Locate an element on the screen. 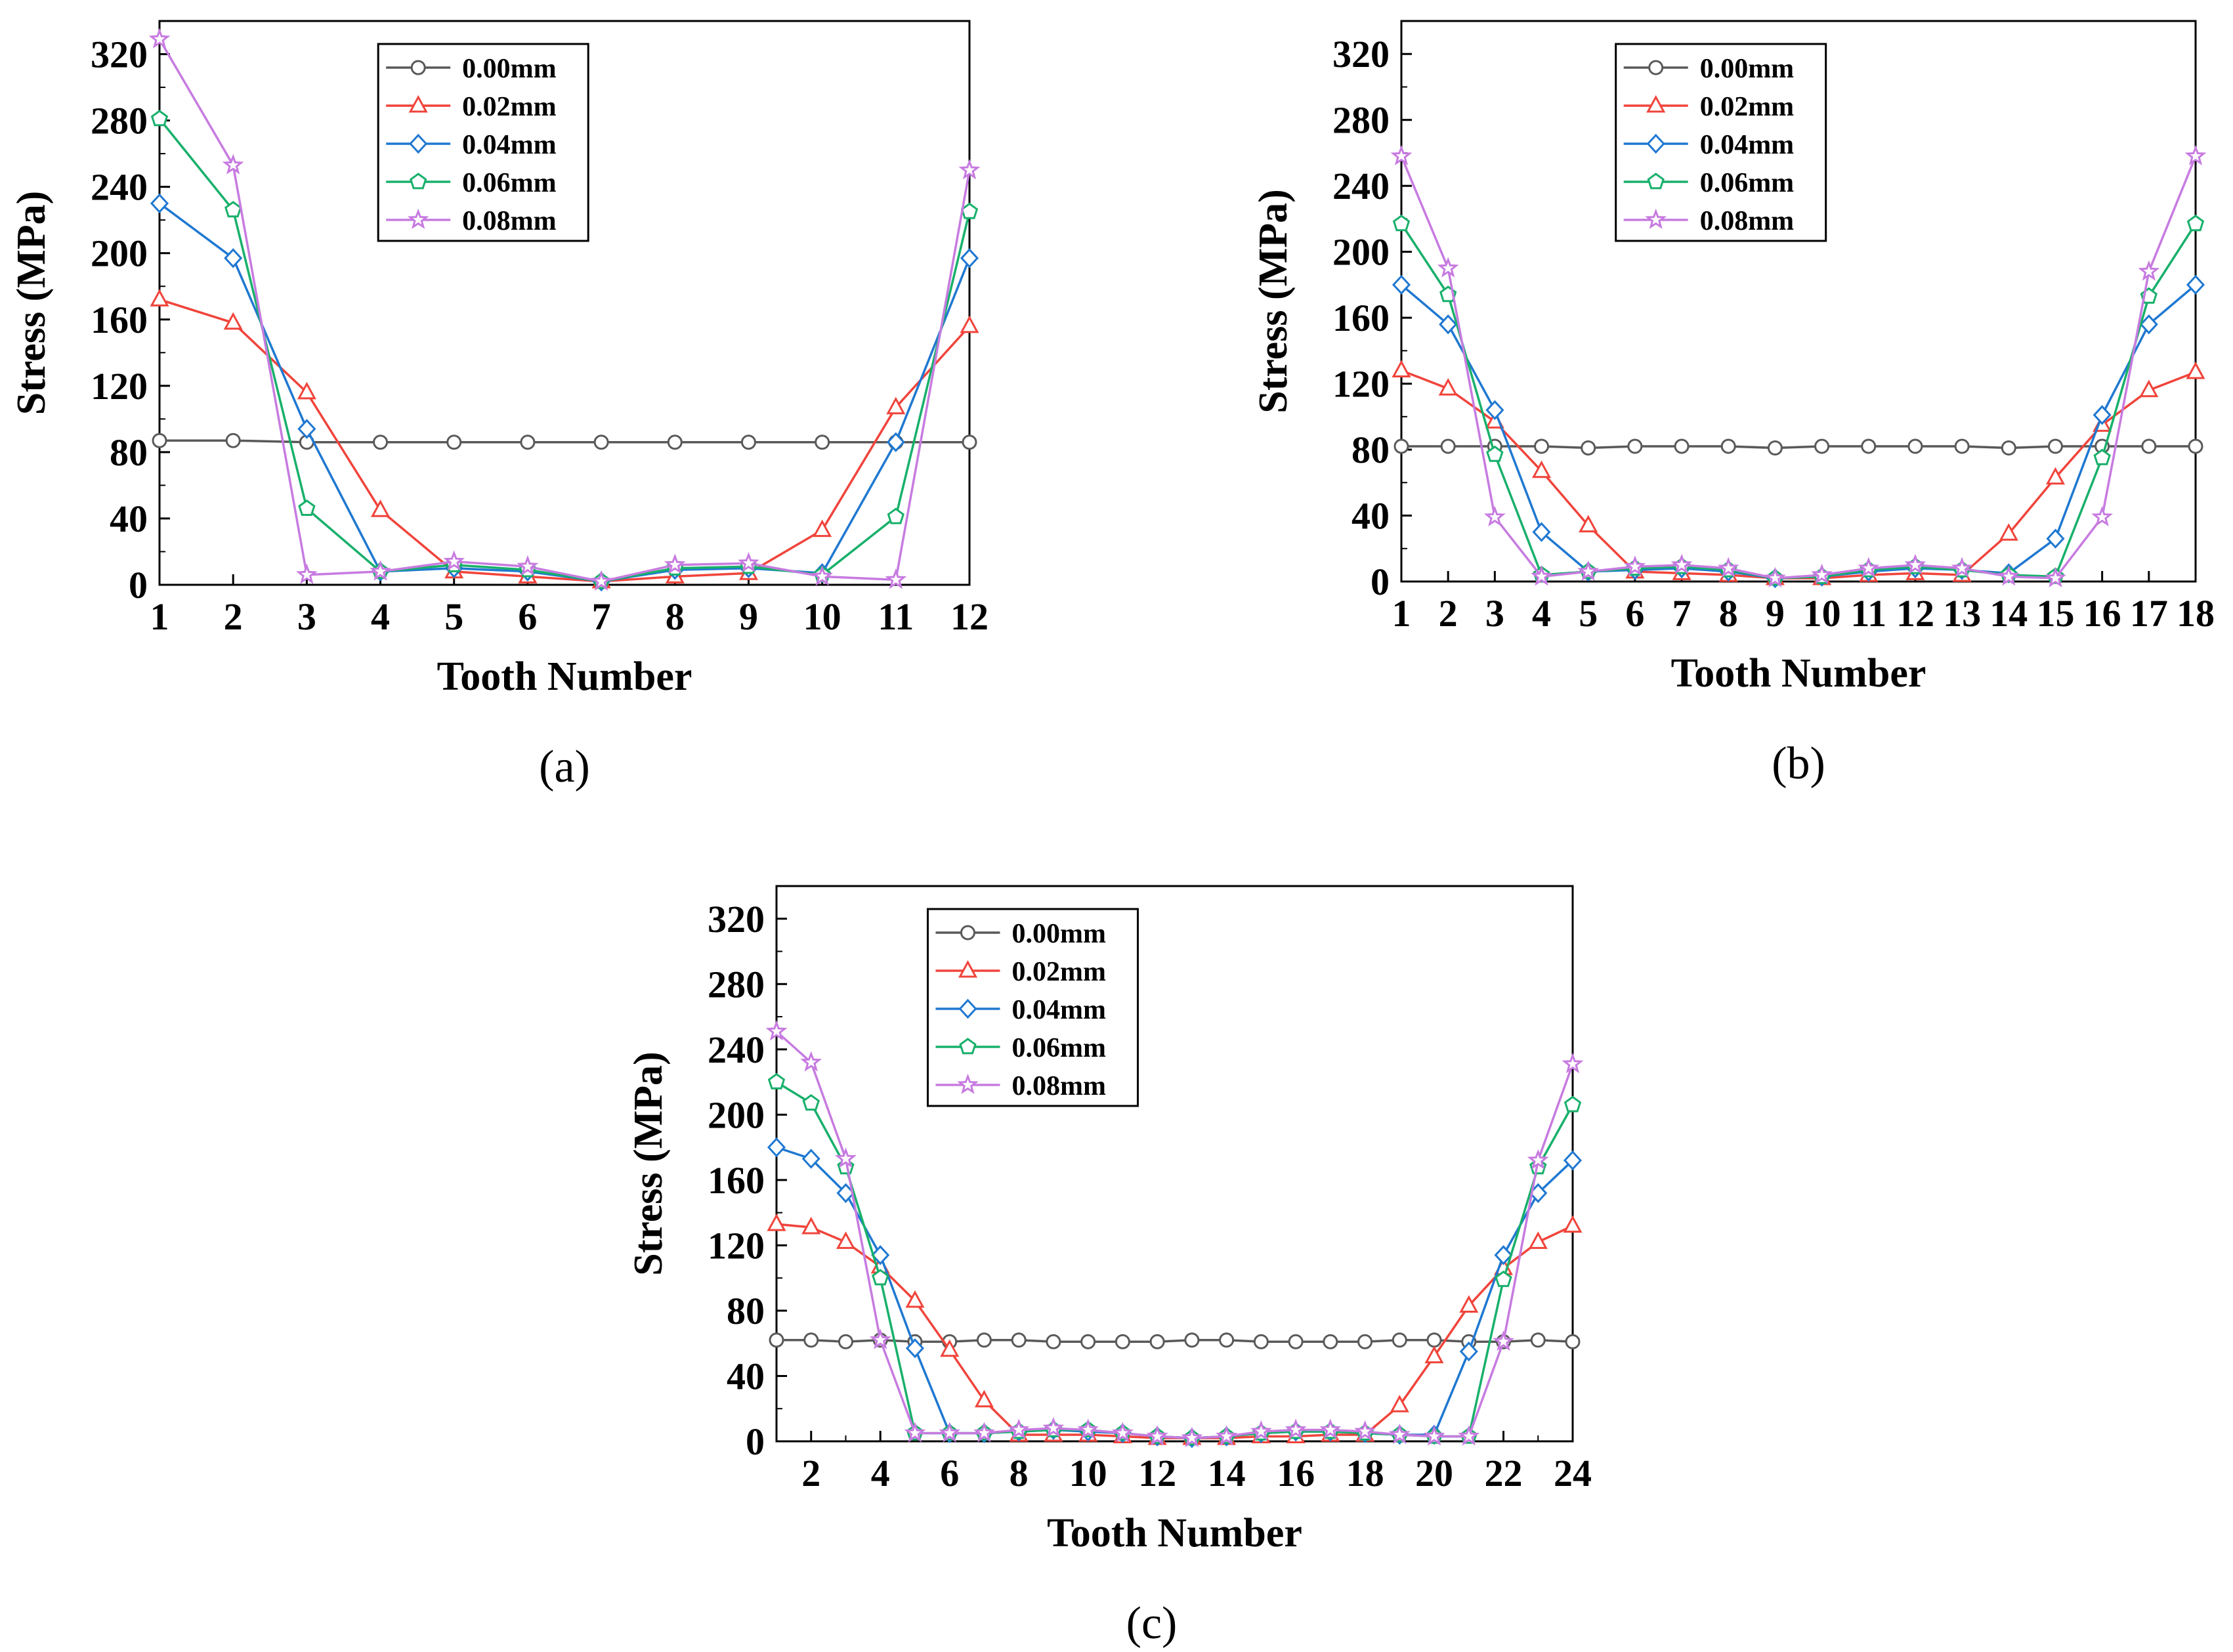 This screenshot has height=1652, width=2233. legend: 0.00mm 0.02mm 0.04mm 0.06mm 0.08mm is located at coordinates (483, 142).